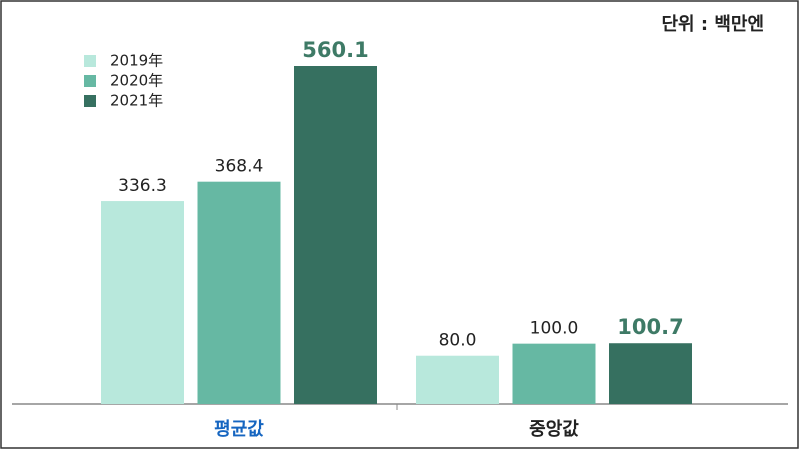 The image size is (799, 449). I want to click on value-label: 80.0, so click(458, 341).